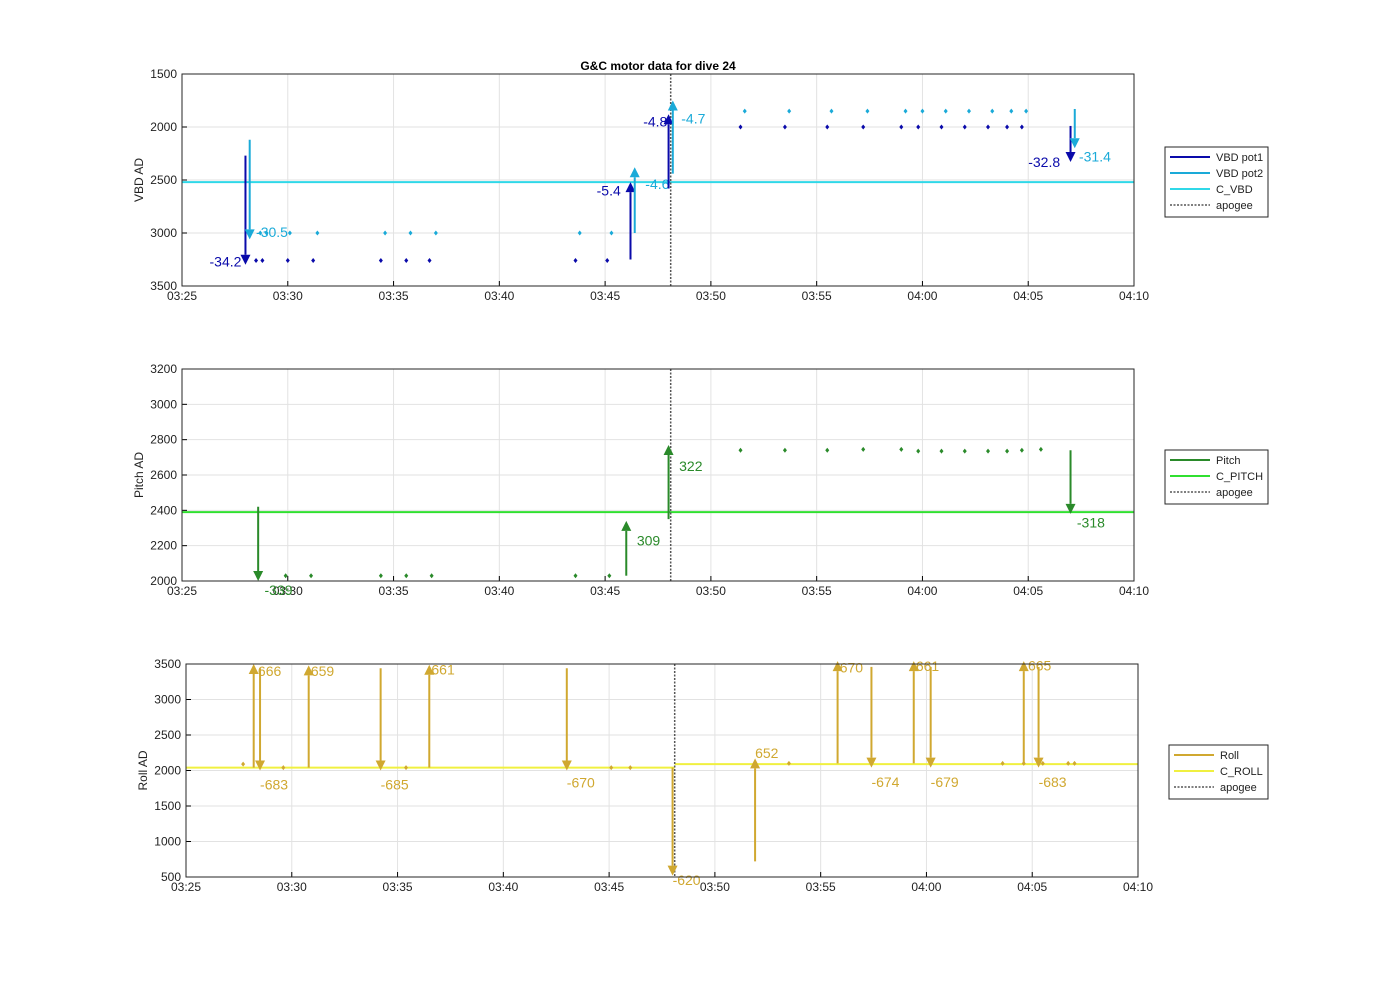 The height and width of the screenshot is (986, 1400). I want to click on legend-label: VBD pot2, so click(1239, 174).